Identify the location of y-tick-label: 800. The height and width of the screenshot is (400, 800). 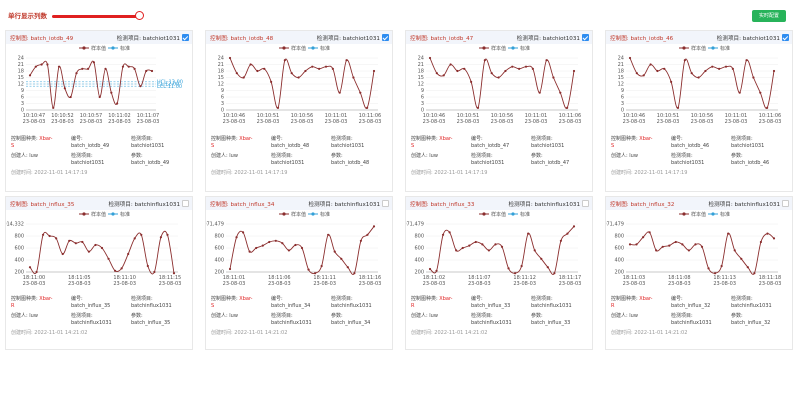
(19, 237).